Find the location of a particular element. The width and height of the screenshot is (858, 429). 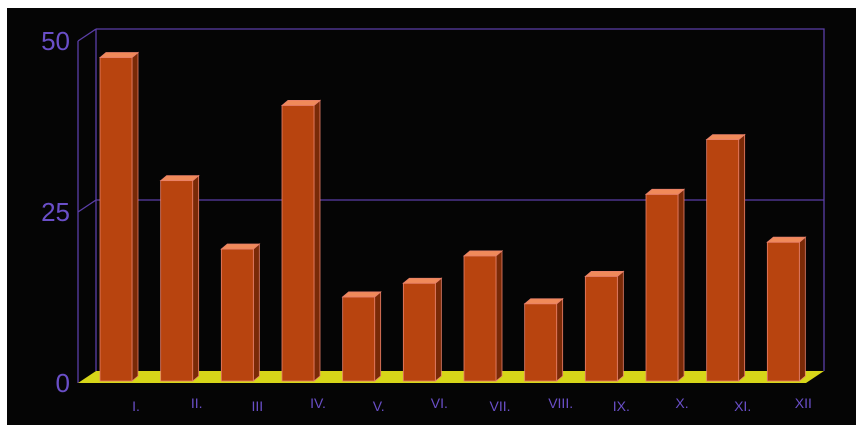

x-tick-label: I. is located at coordinates (136, 406).